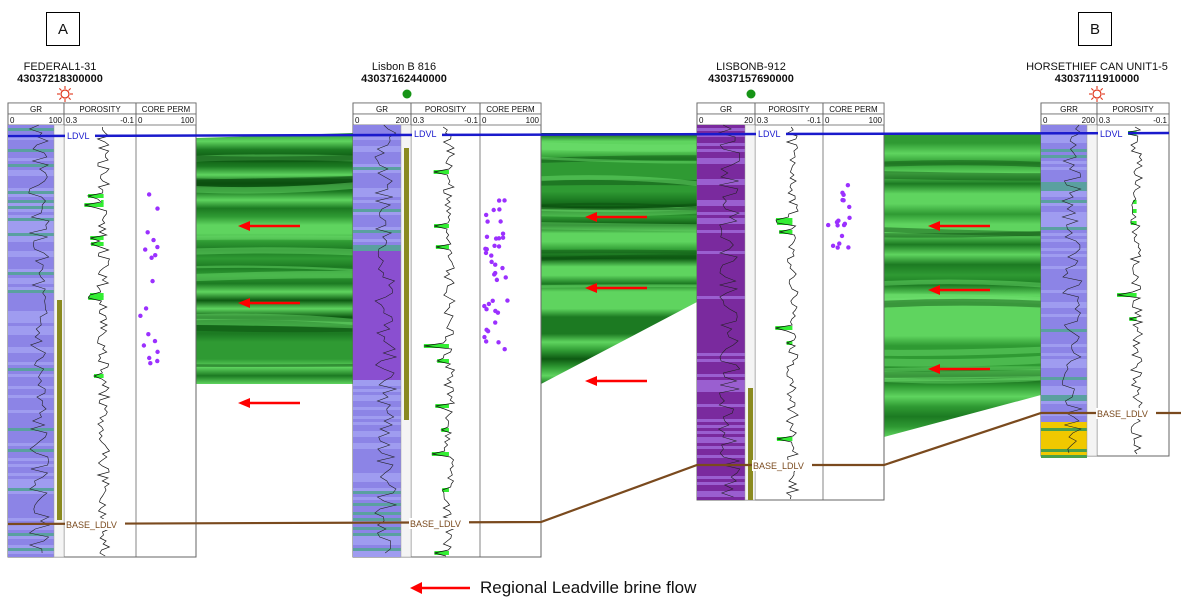 Image resolution: width=1181 pixels, height=600 pixels. Describe the element at coordinates (471, 120) in the screenshot. I see `track-scale-right: -0.1` at that location.